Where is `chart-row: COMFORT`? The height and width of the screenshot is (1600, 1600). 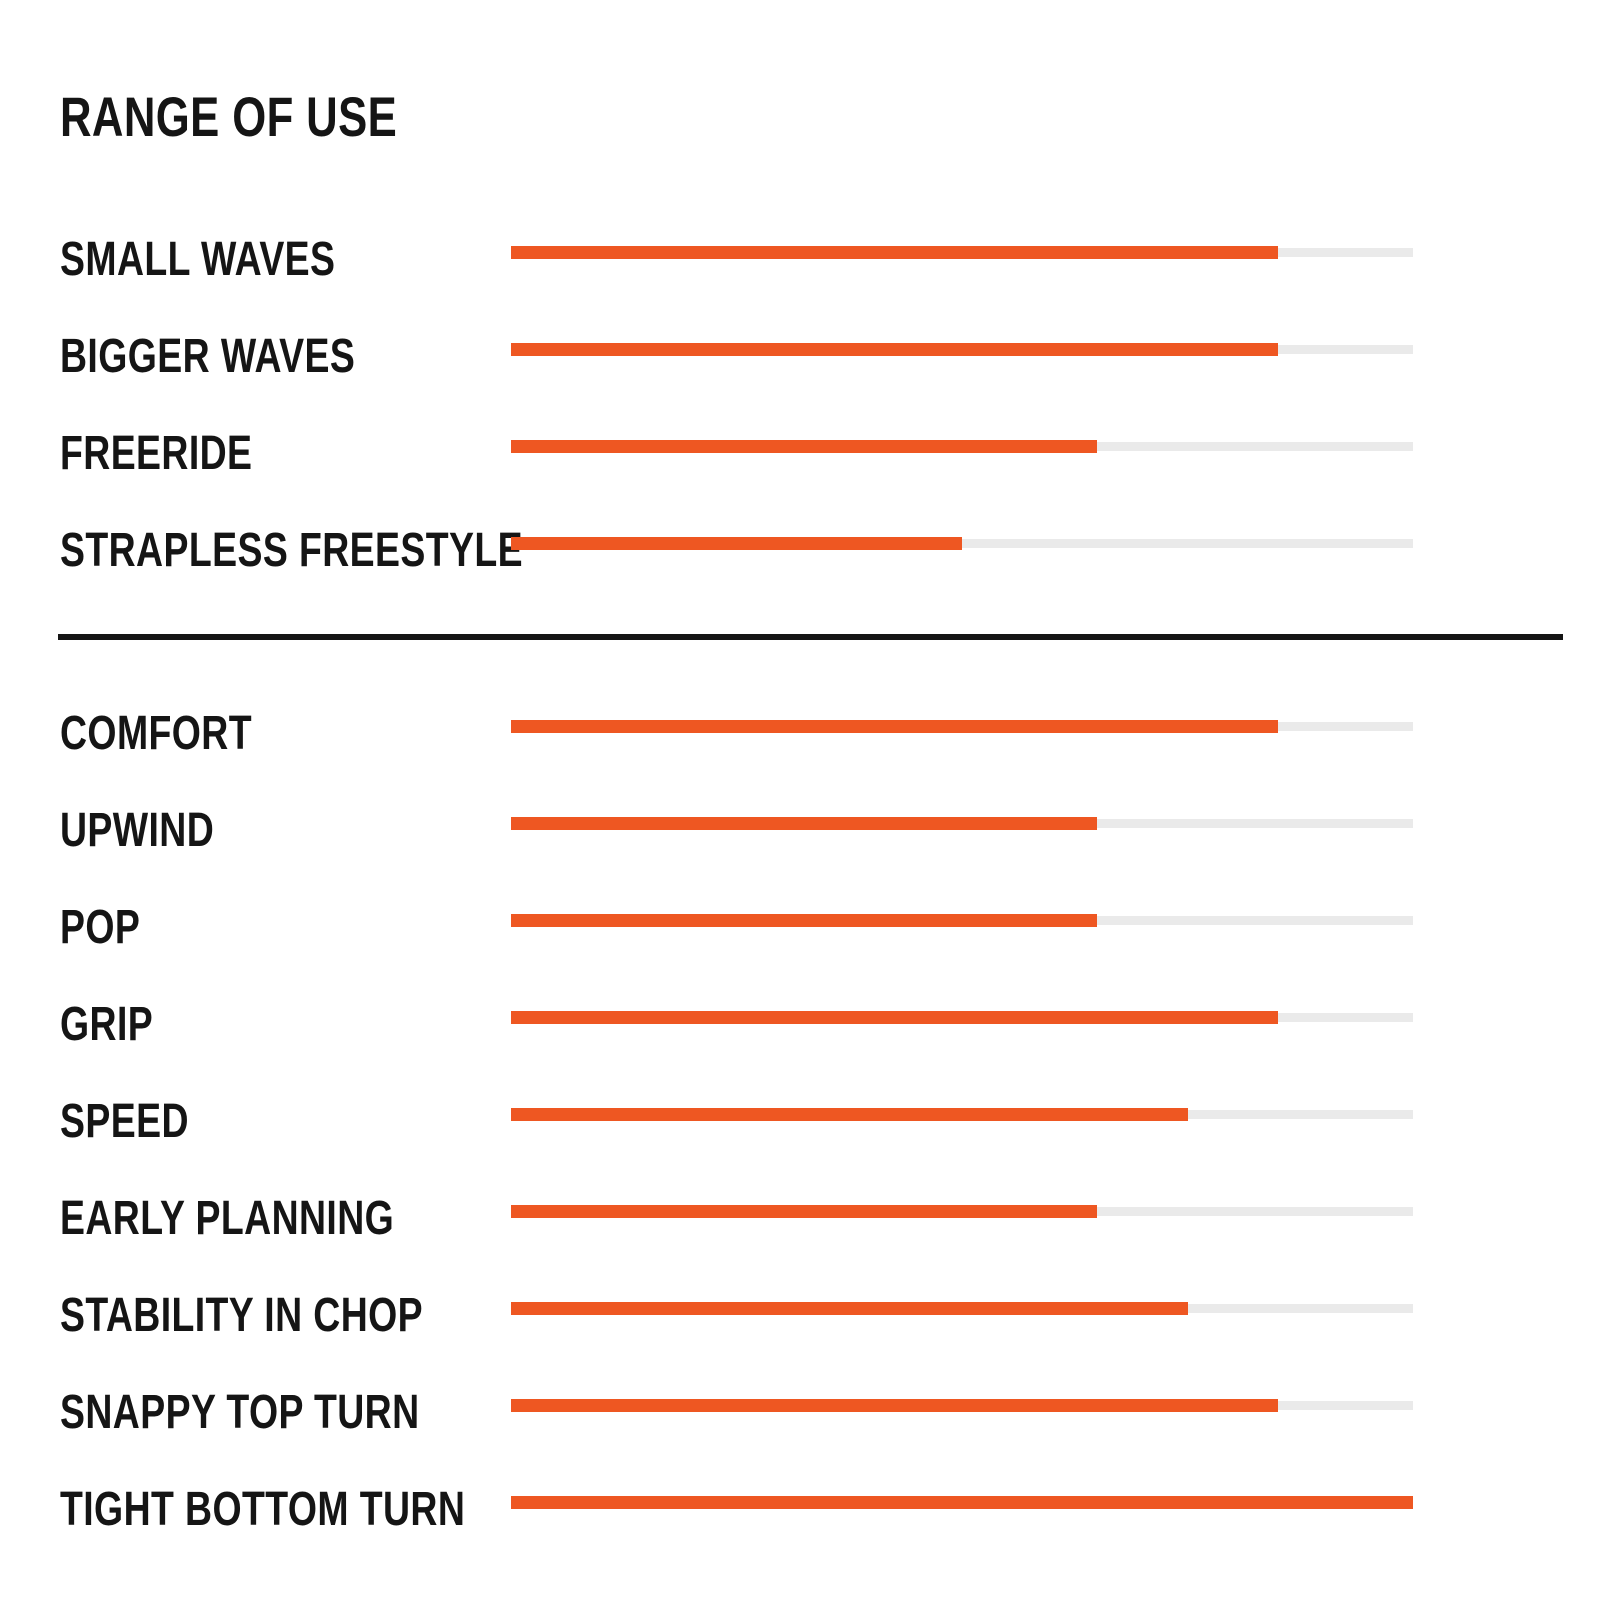 chart-row: COMFORT is located at coordinates (800, 728).